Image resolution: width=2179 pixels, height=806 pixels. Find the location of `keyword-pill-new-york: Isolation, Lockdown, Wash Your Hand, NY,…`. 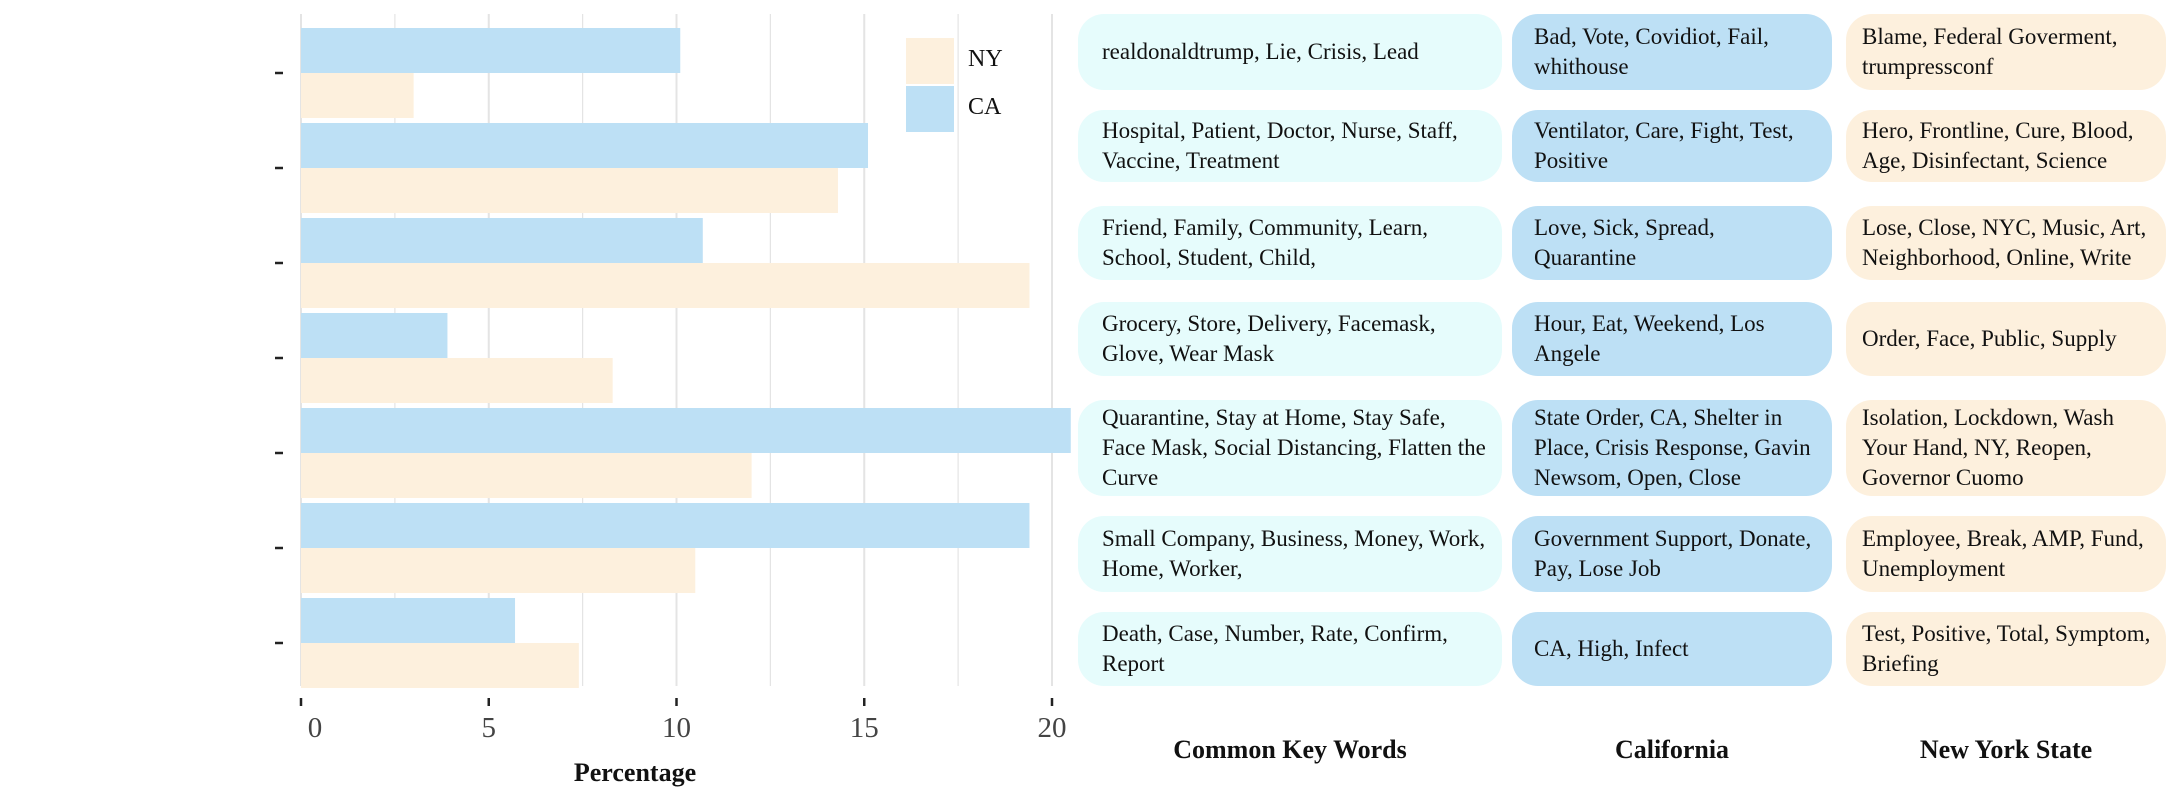

keyword-pill-new-york: Isolation, Lockdown, Wash Your Hand, NY,… is located at coordinates (2006, 448).